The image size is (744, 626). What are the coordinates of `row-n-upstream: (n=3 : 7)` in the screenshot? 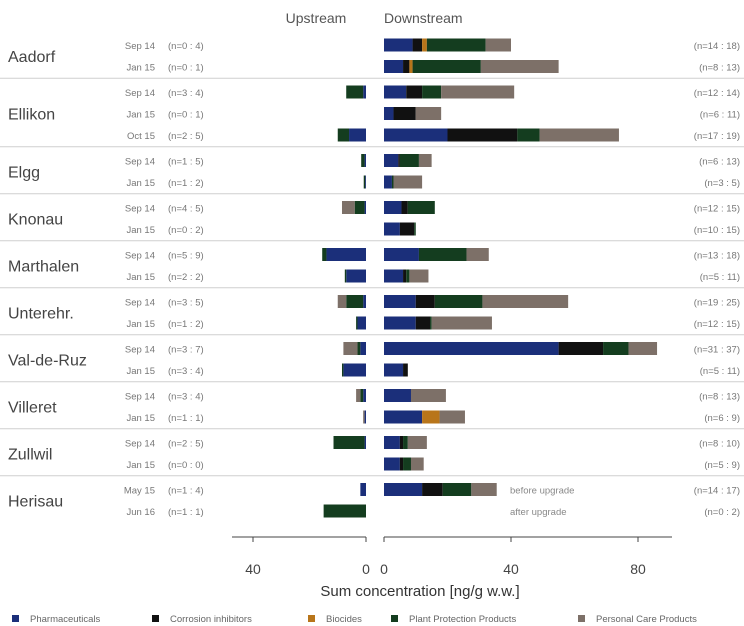 It's located at (186, 350).